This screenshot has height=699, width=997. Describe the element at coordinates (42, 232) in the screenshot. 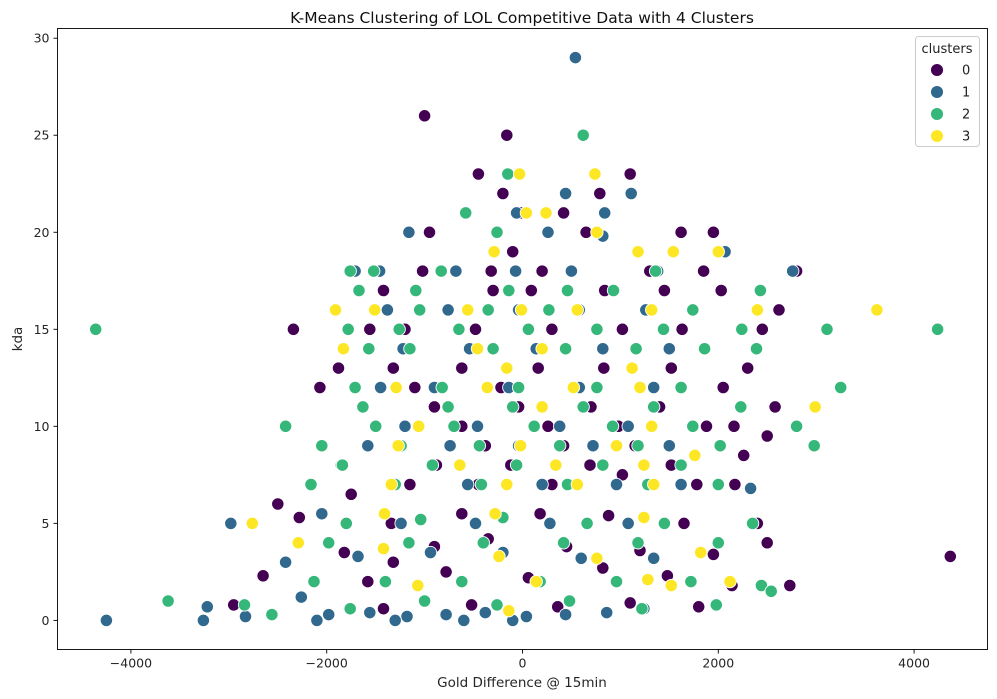

I see `y-tick-label: 20` at that location.